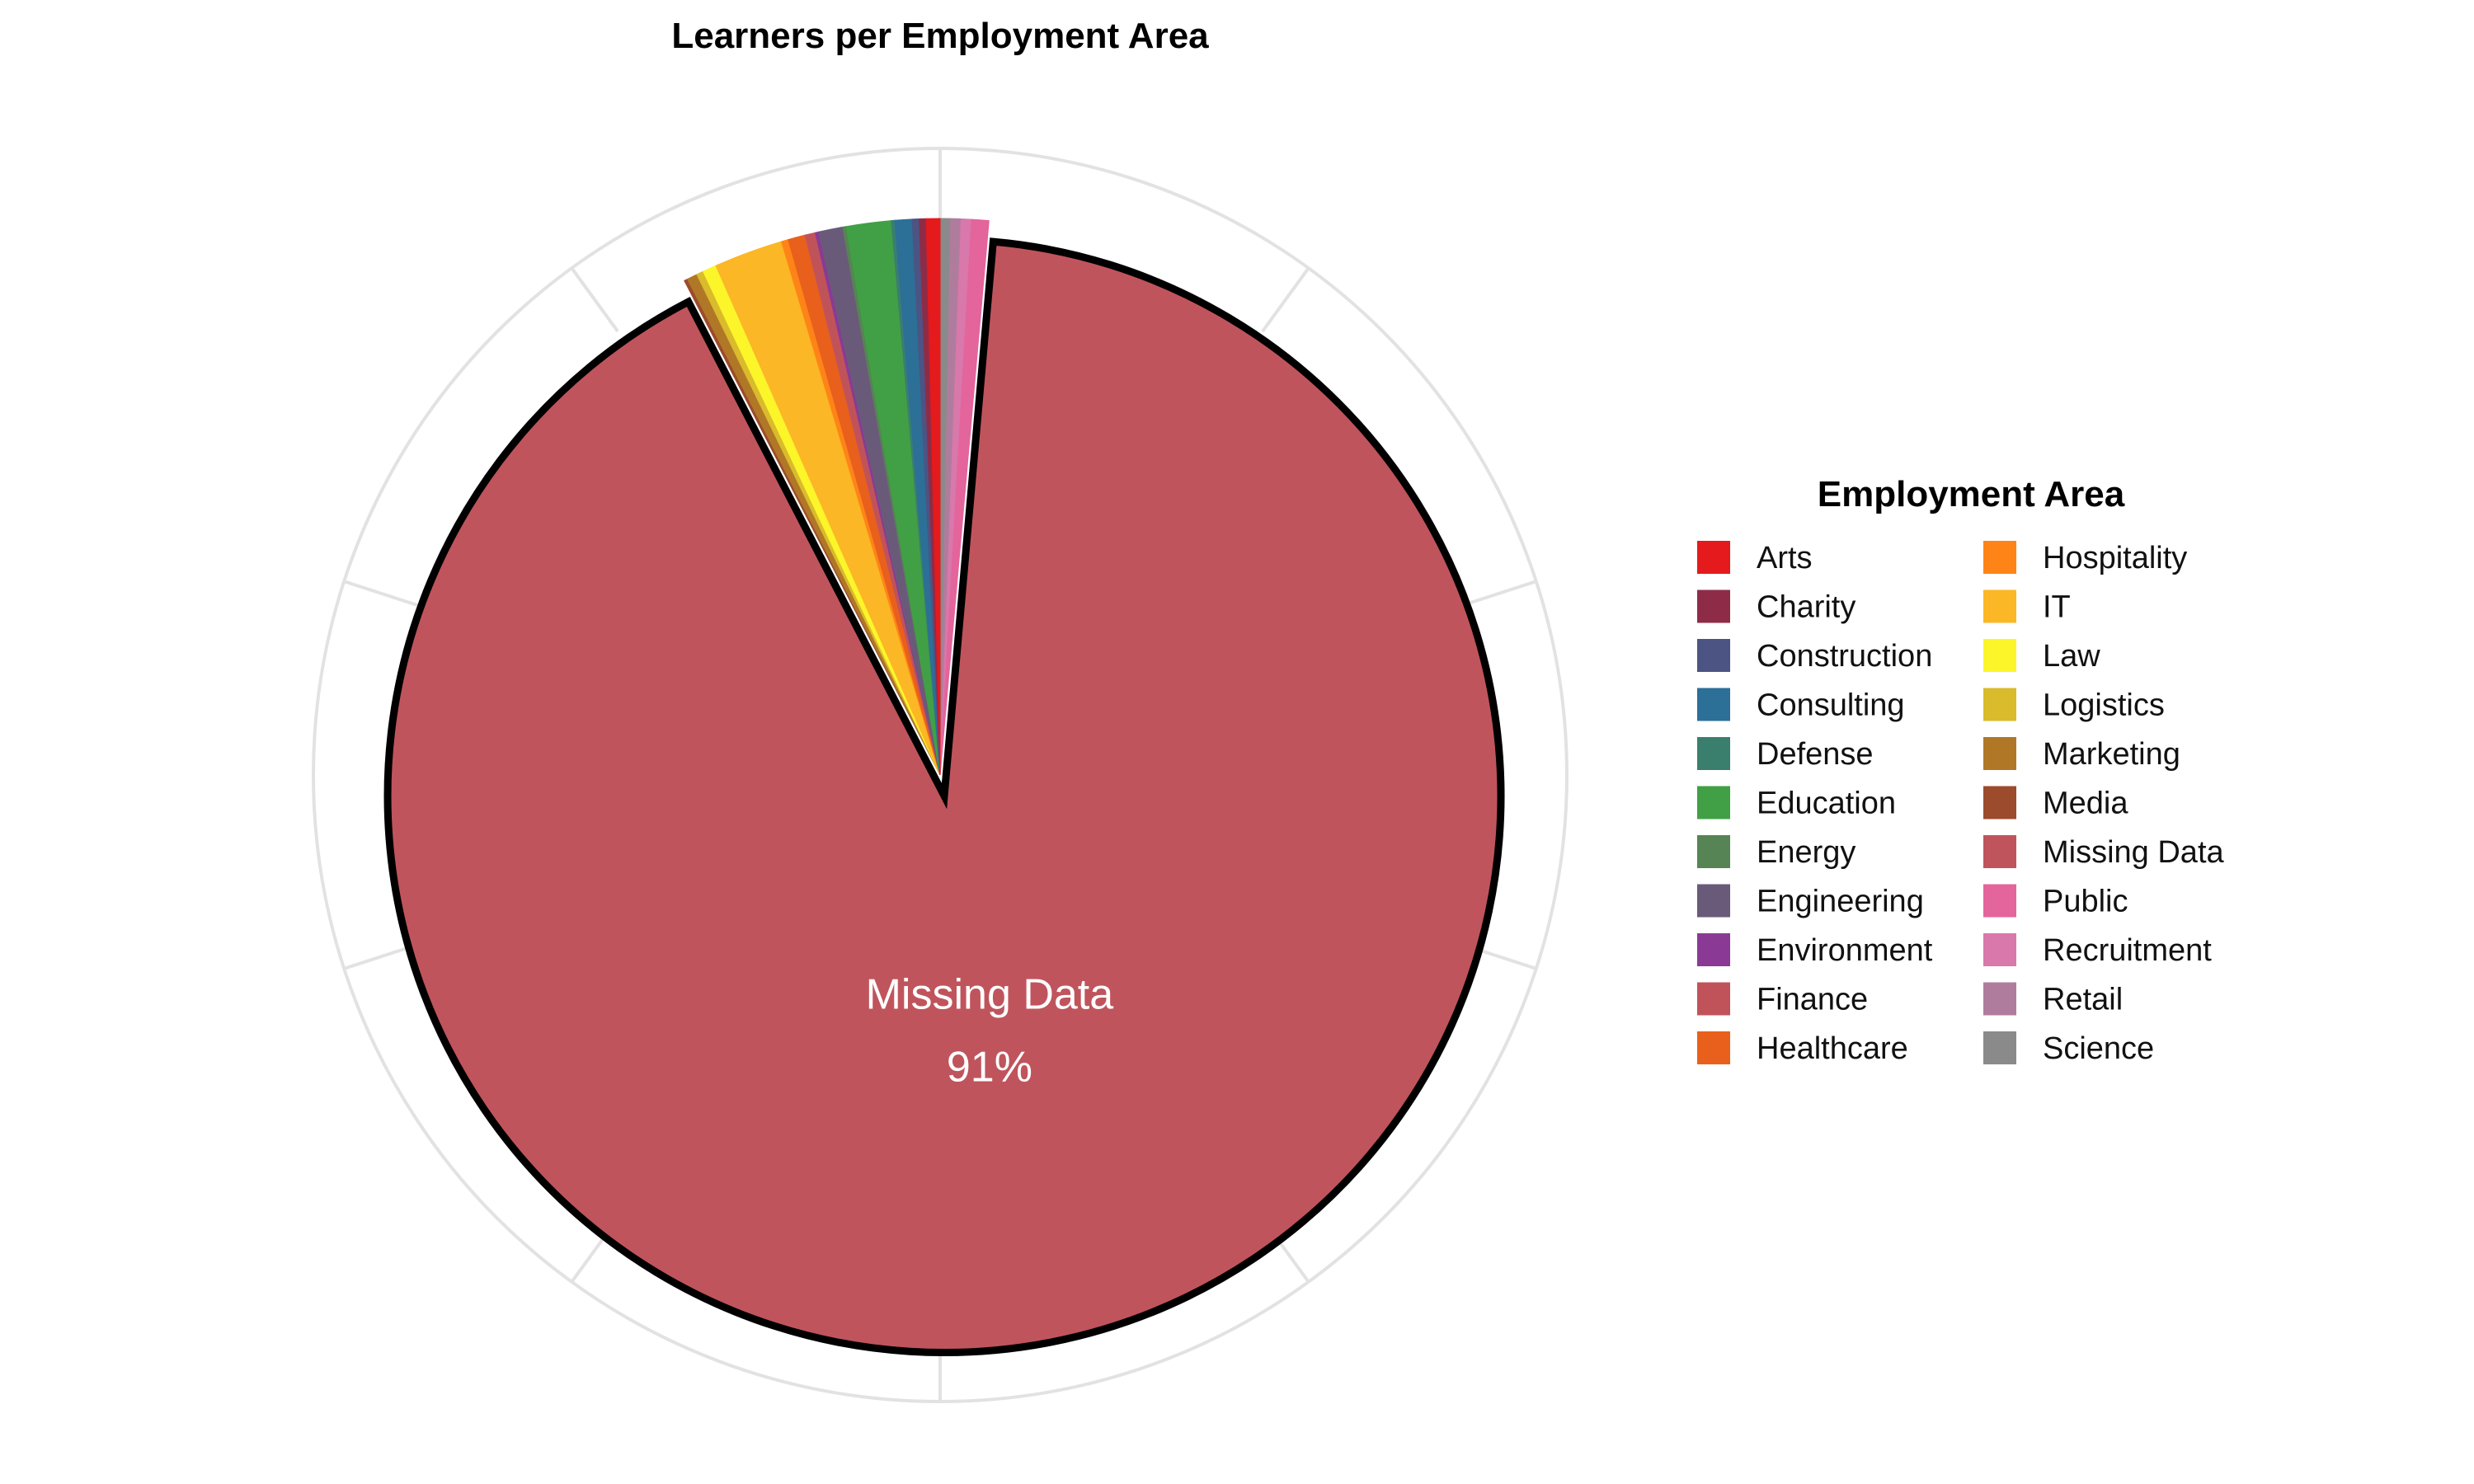 This screenshot has width=2474, height=1484. Describe the element at coordinates (2115, 558) in the screenshot. I see `legend-label: Hospitality` at that location.